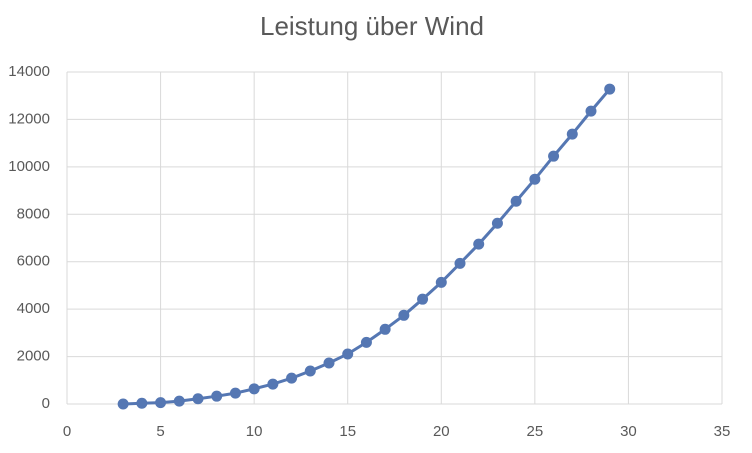 Image resolution: width=752 pixels, height=453 pixels. Describe the element at coordinates (441, 431) in the screenshot. I see `x-tick-label: 20` at that location.